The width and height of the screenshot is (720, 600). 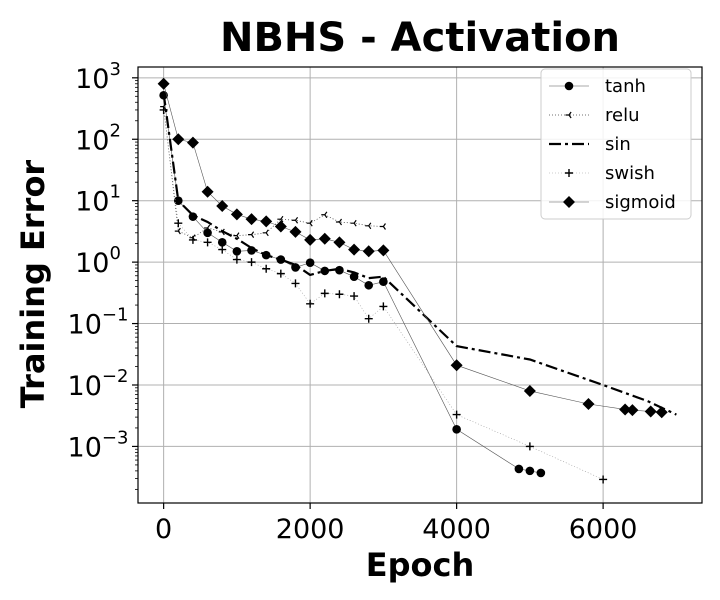 I want to click on legend-relu-point, so click(x=568, y=115).